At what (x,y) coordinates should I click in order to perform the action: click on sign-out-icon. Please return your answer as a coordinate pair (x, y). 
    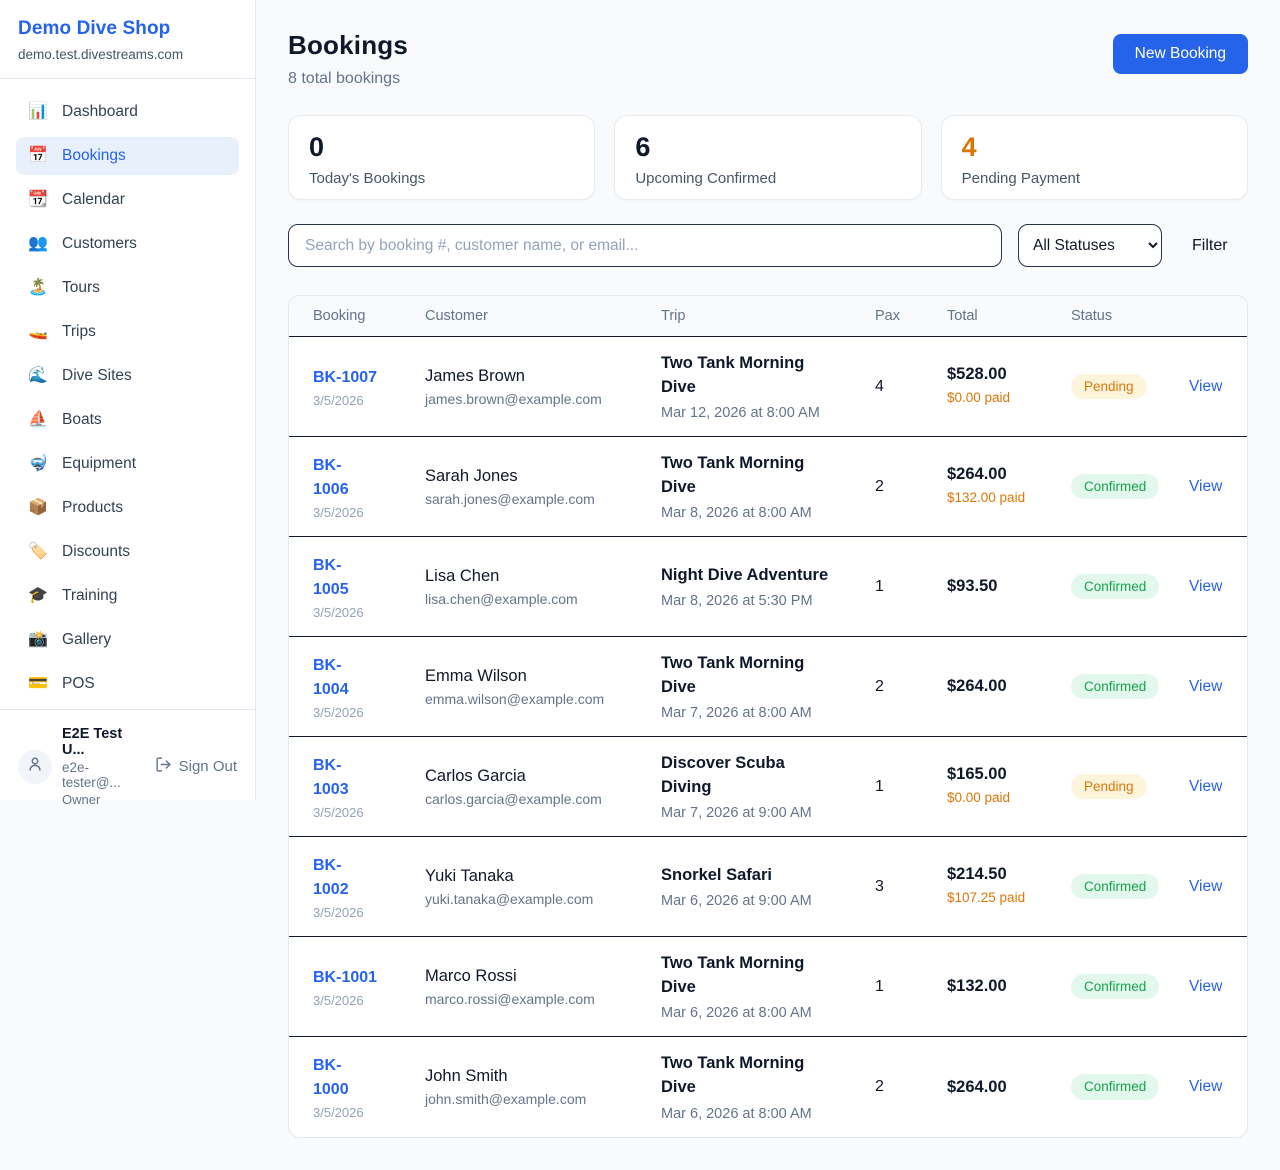
    Looking at the image, I should click on (163, 766).